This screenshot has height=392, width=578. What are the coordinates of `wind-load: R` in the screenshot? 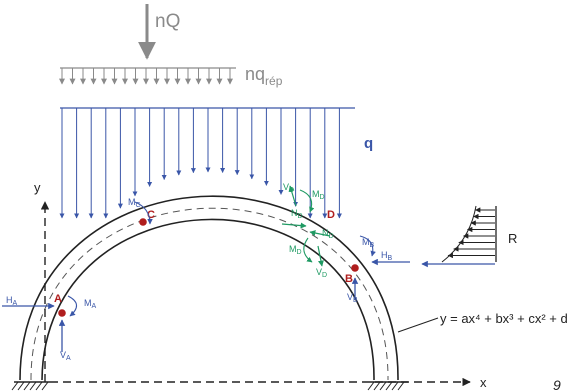 It's located at (469, 236).